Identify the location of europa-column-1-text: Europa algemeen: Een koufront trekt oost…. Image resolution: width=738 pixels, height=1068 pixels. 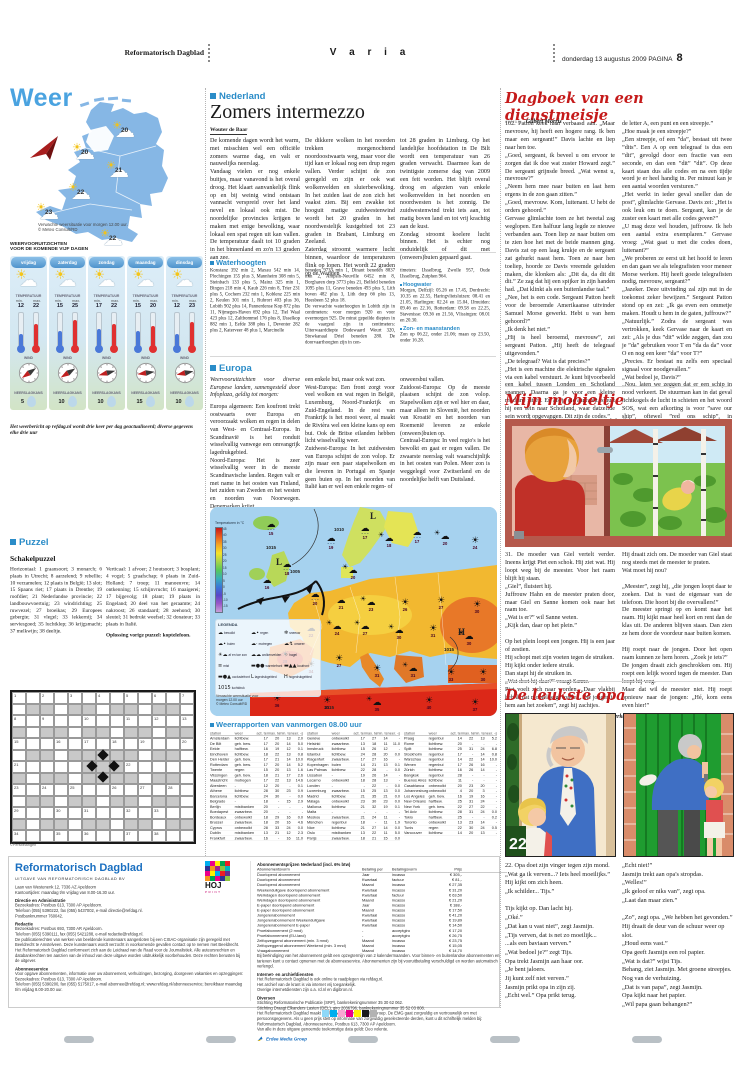
(255, 457).